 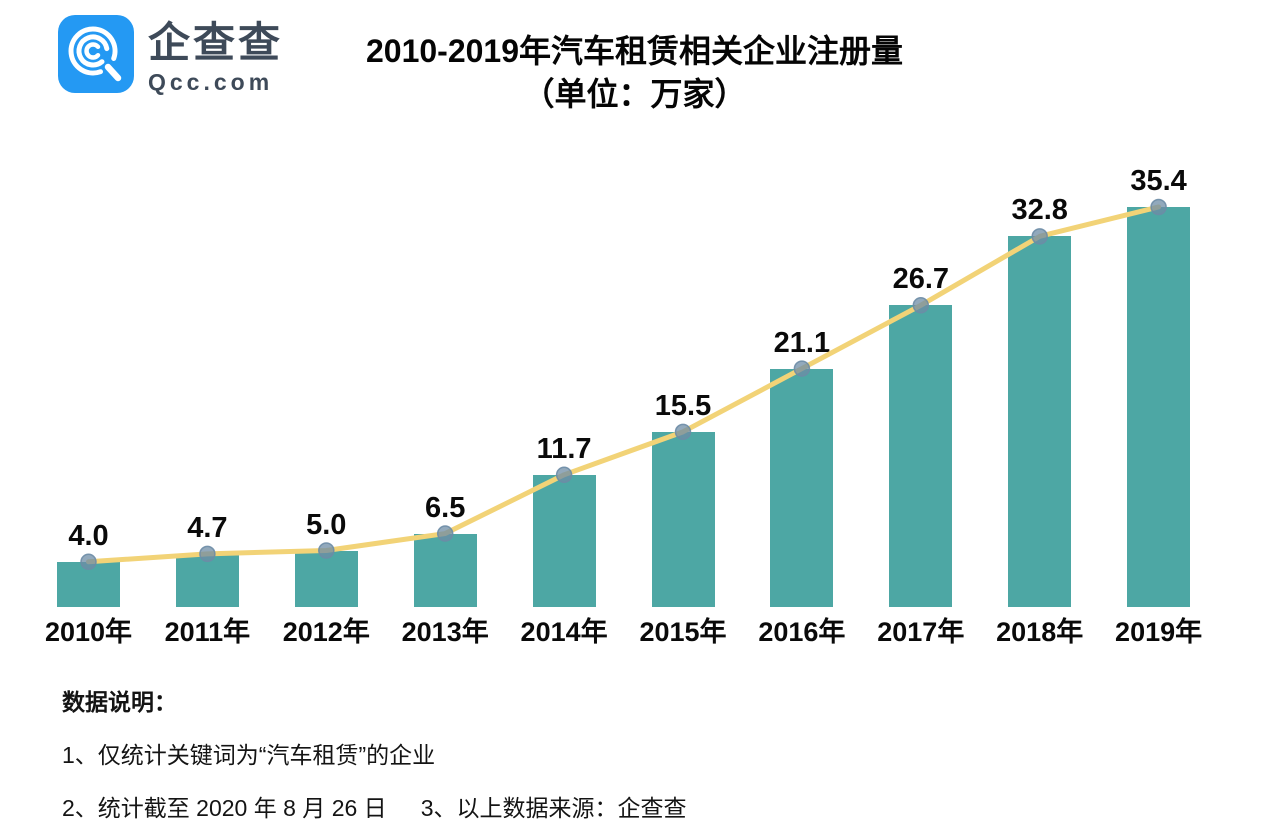 I want to click on bar-2015年, so click(x=683, y=519).